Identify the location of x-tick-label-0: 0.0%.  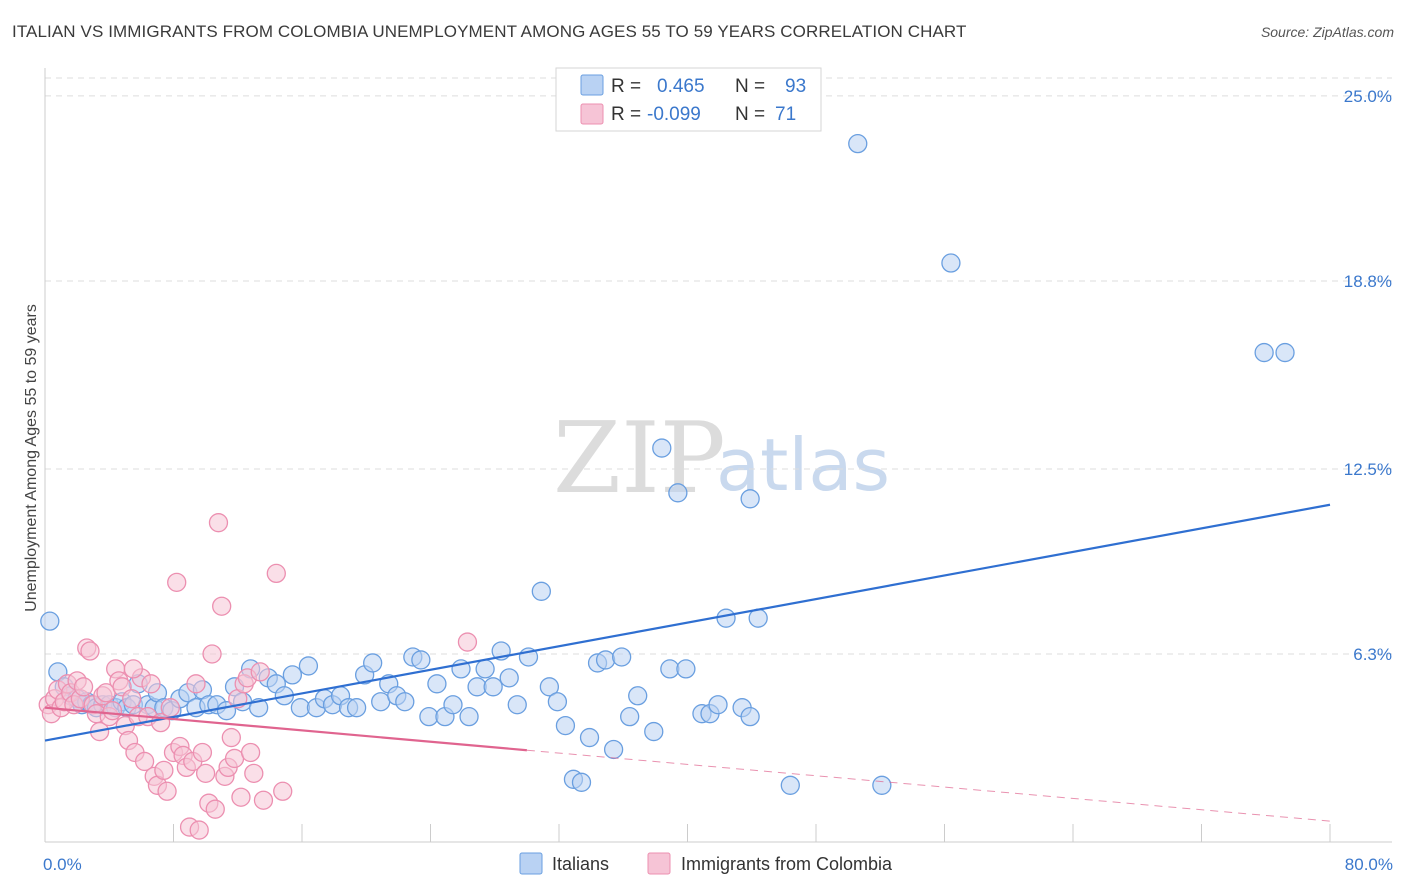
(62, 864).